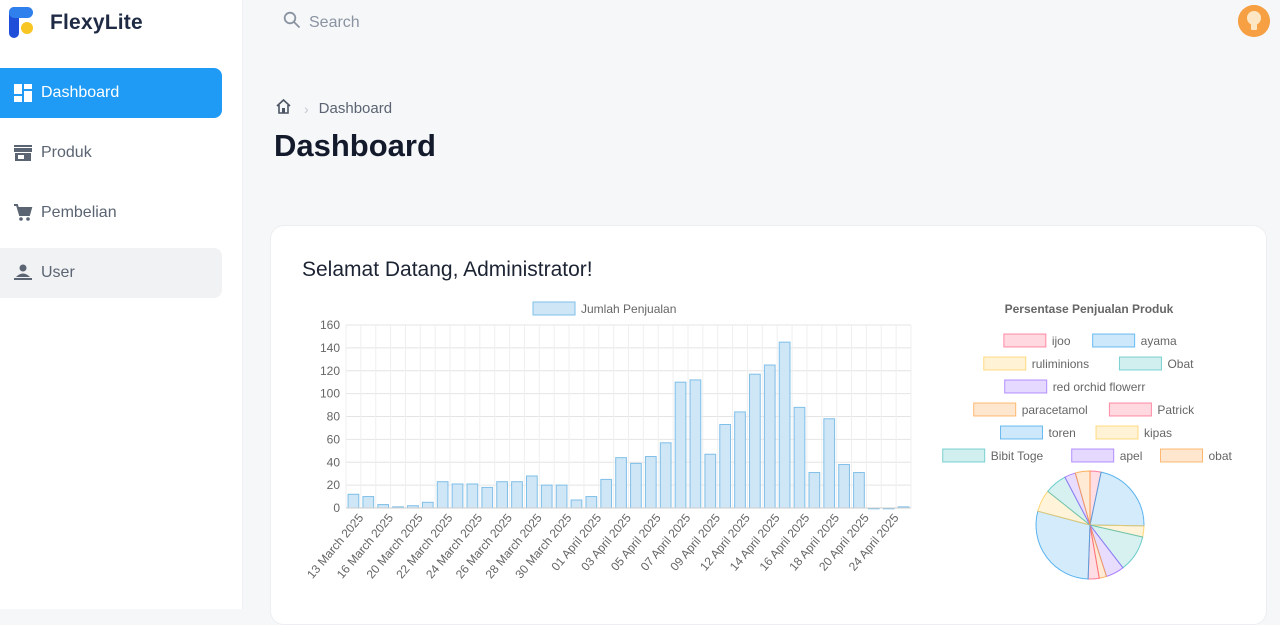  What do you see at coordinates (336, 508) in the screenshot?
I see `y-tick-label: 0` at bounding box center [336, 508].